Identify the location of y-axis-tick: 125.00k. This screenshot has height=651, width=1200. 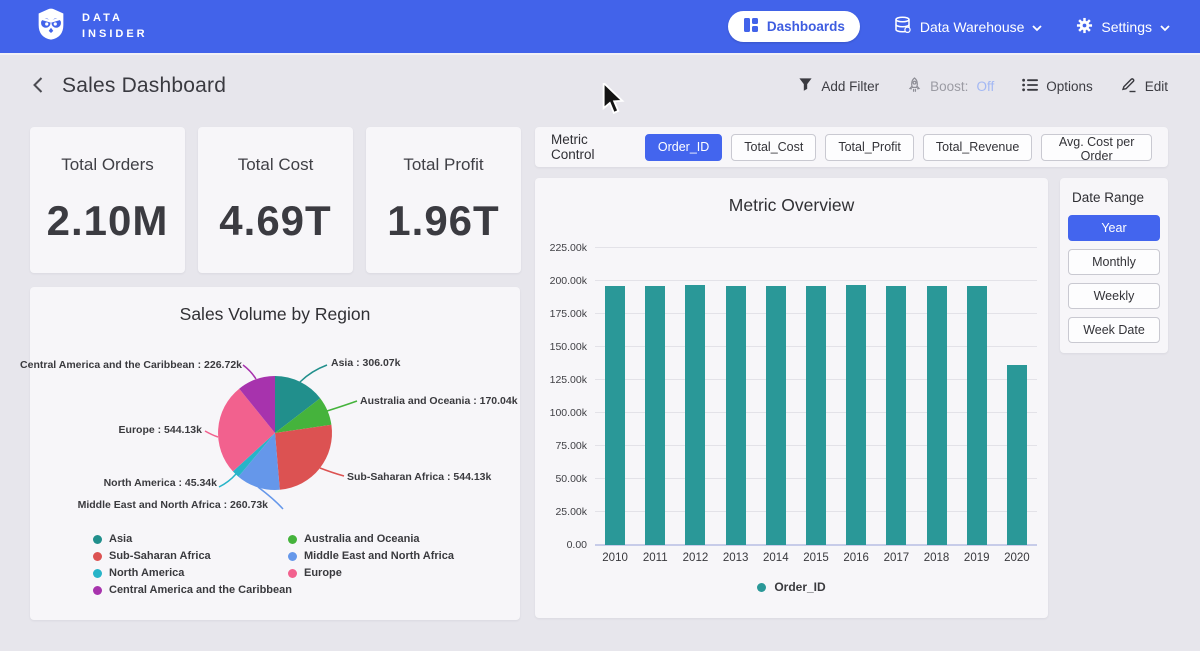
(568, 380).